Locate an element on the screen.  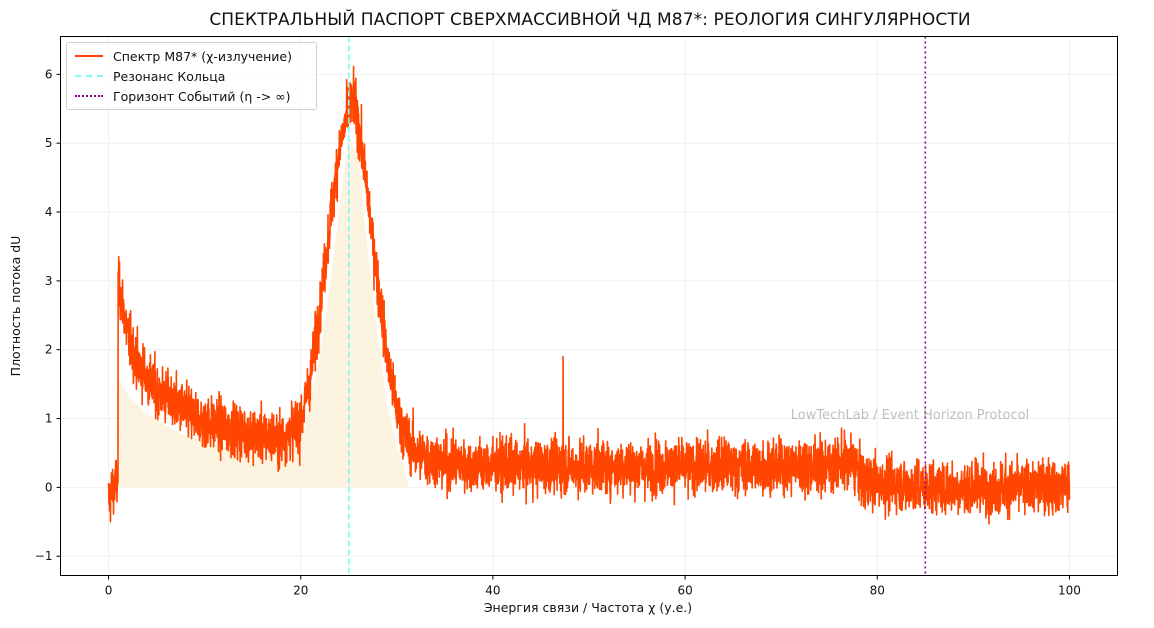
solid-line-icon is located at coordinates (89, 56).